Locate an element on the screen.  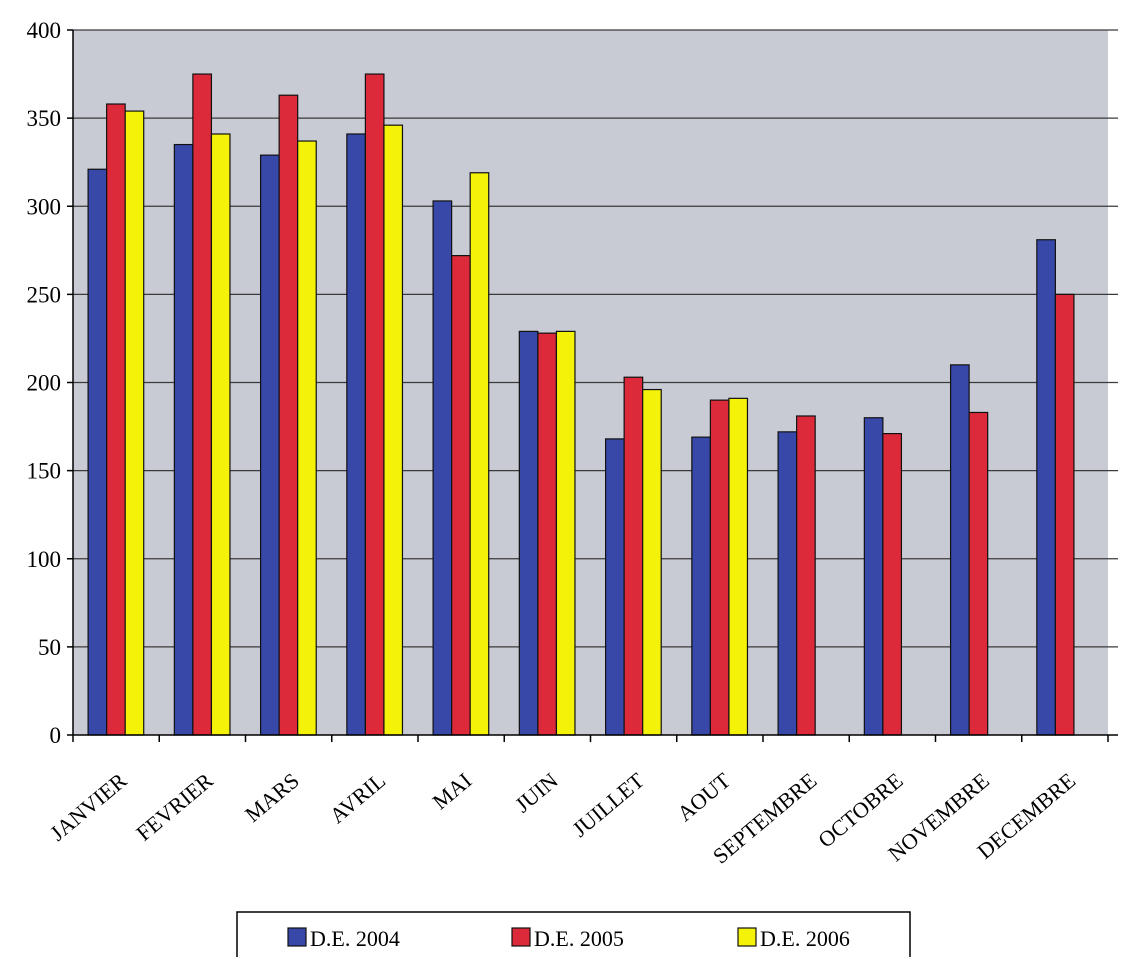
x-tick-label: MARS is located at coordinates (272, 797).